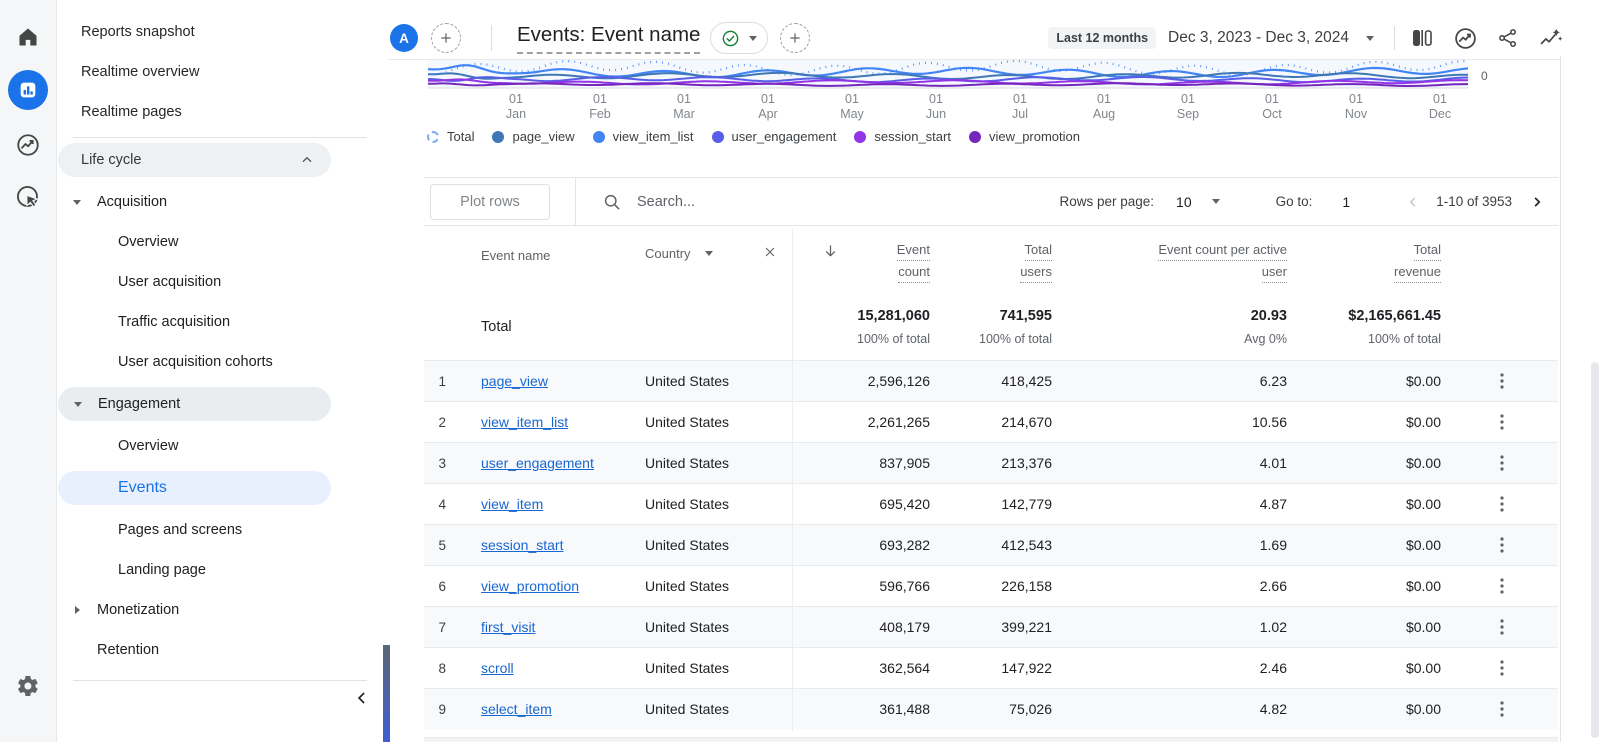 The height and width of the screenshot is (742, 1600). I want to click on nav-retention: Retention, so click(220, 650).